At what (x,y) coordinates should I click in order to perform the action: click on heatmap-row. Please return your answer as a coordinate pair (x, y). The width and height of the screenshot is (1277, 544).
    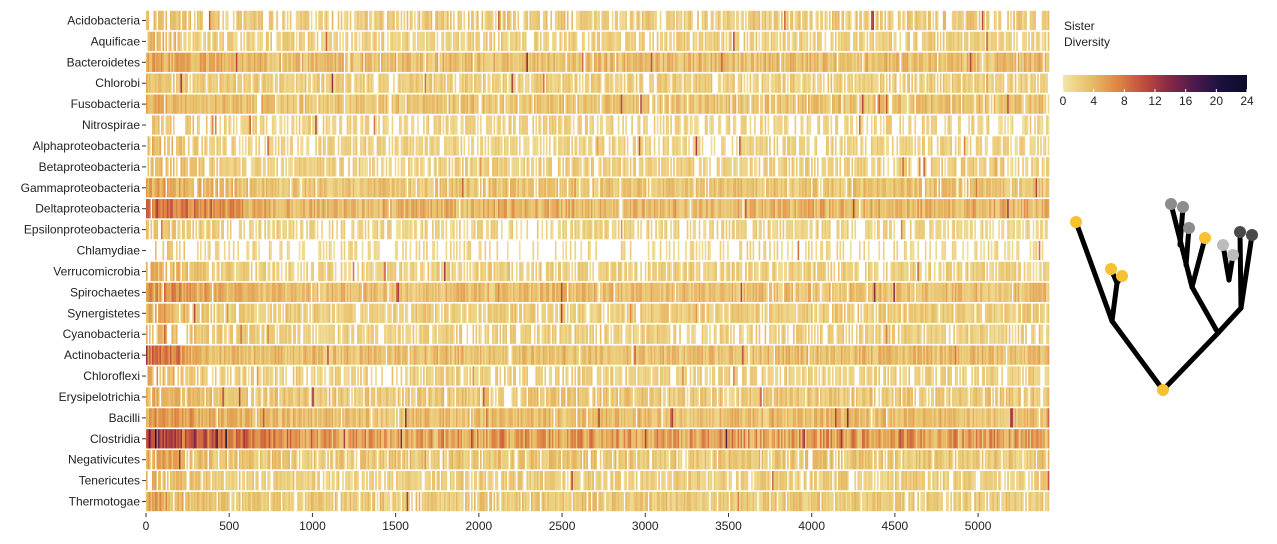
    Looking at the image, I should click on (598, 209).